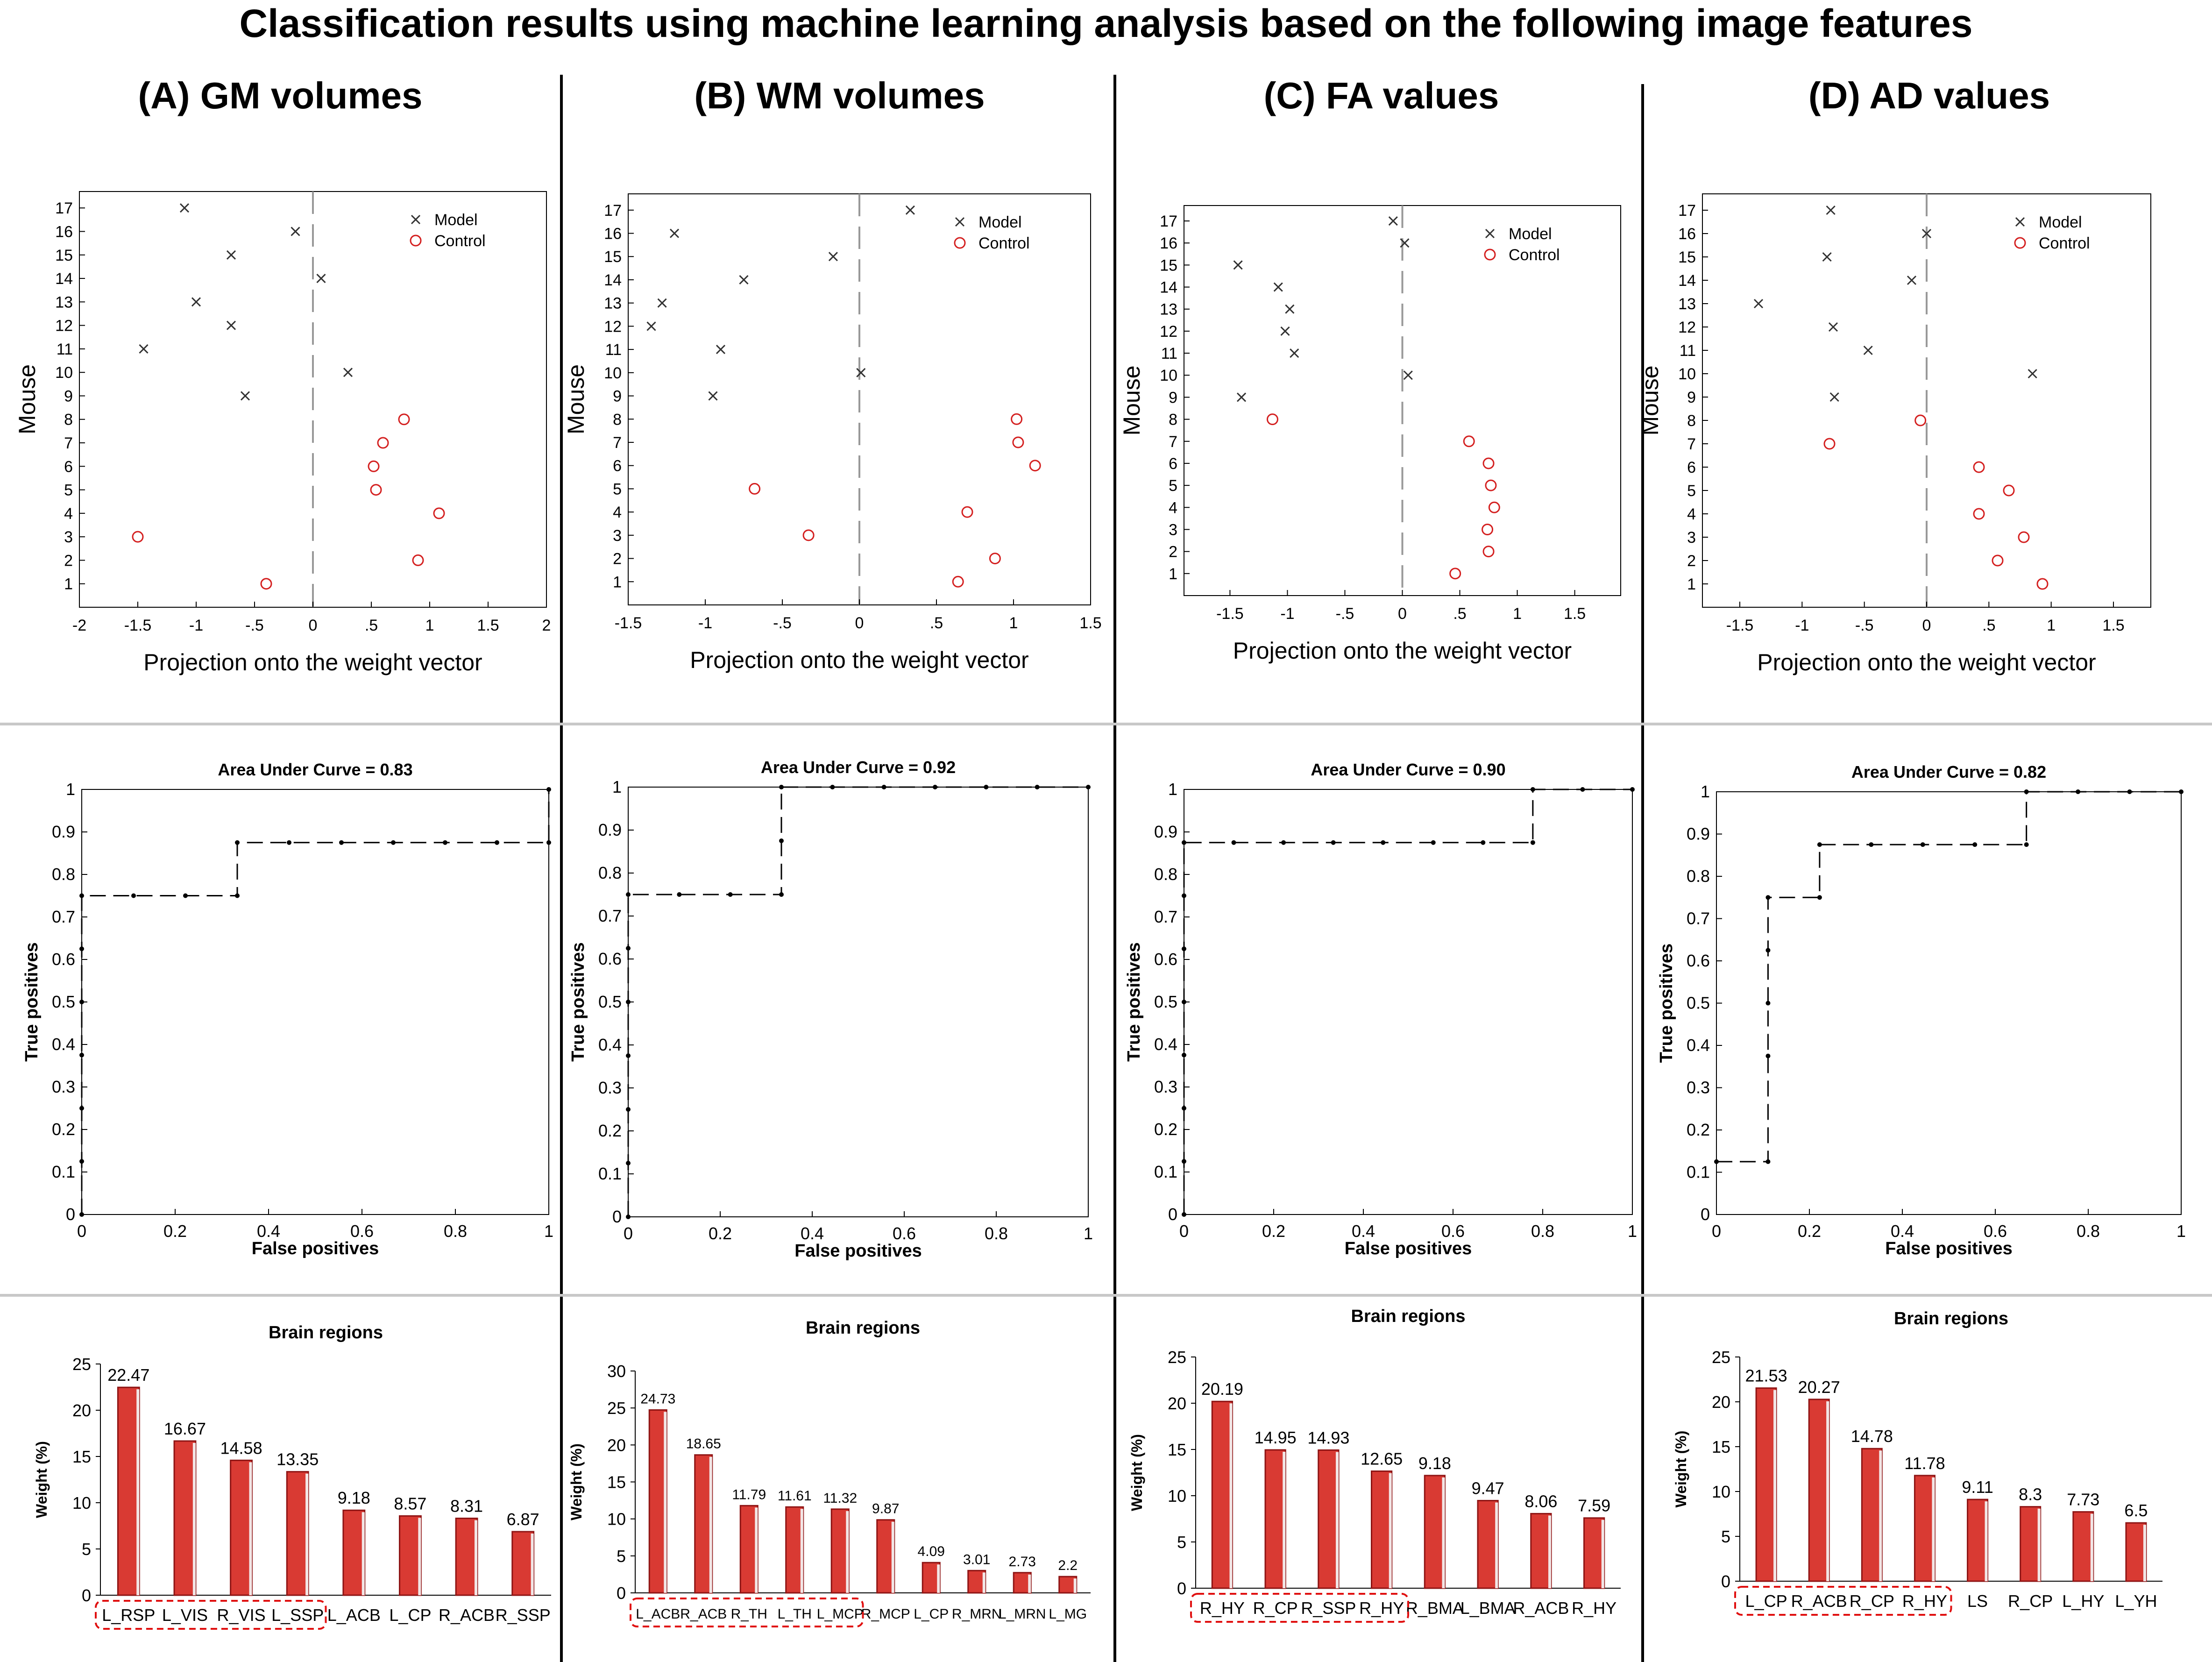 The width and height of the screenshot is (2212, 1662). What do you see at coordinates (1977, 1601) in the screenshot?
I see `bar-category-label: LS` at bounding box center [1977, 1601].